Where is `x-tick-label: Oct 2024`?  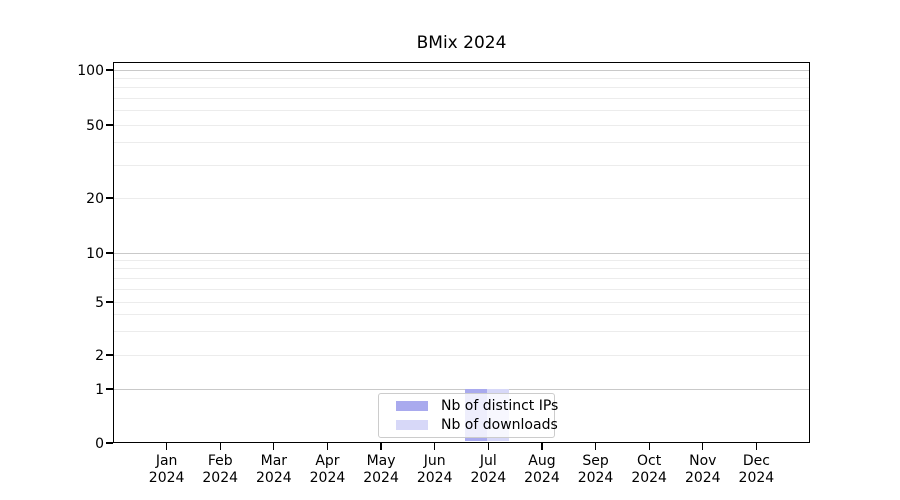 x-tick-label: Oct 2024 is located at coordinates (649, 470).